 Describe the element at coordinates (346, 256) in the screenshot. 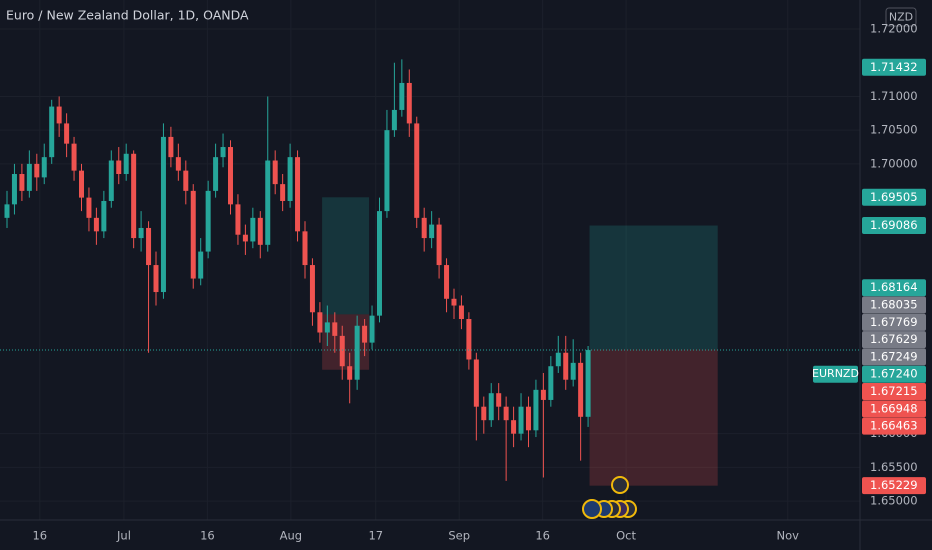

I see `profit-zone` at that location.